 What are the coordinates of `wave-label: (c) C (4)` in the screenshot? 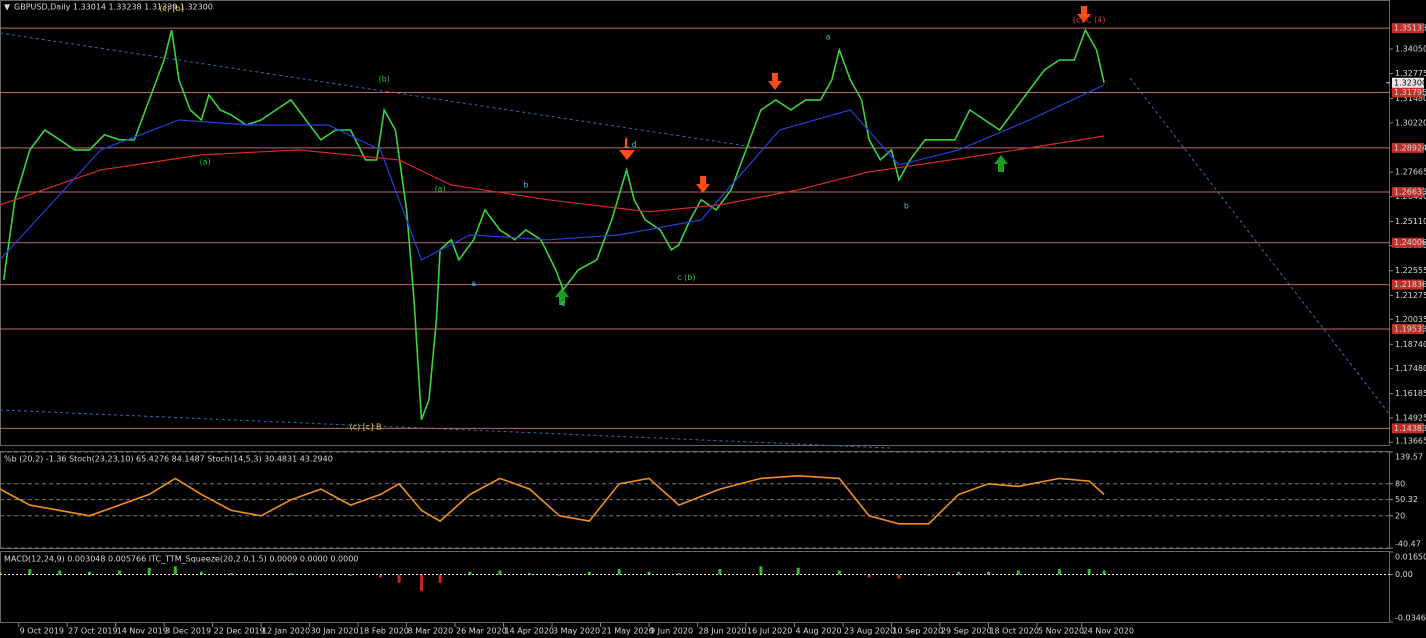 It's located at (1089, 20).